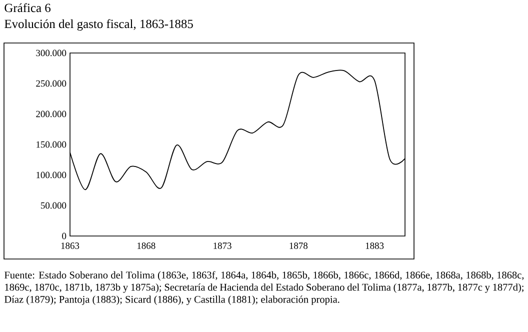 Image resolution: width=528 pixels, height=332 pixels. What do you see at coordinates (147, 245) in the screenshot?
I see `x-tick-label: 1868` at bounding box center [147, 245].